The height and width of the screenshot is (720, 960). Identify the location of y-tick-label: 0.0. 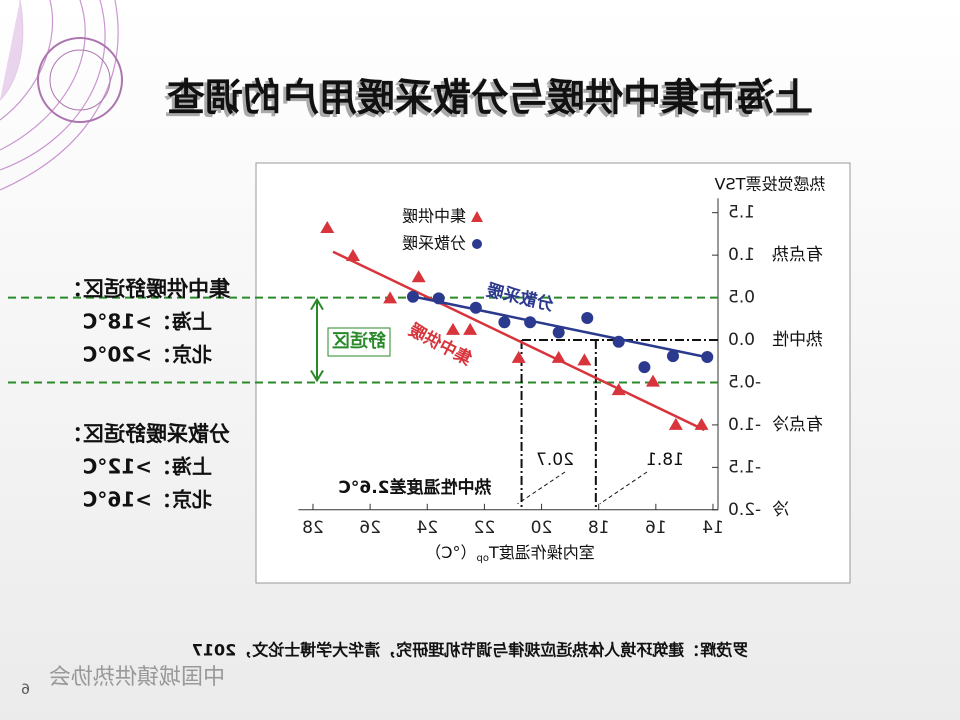
(741, 340).